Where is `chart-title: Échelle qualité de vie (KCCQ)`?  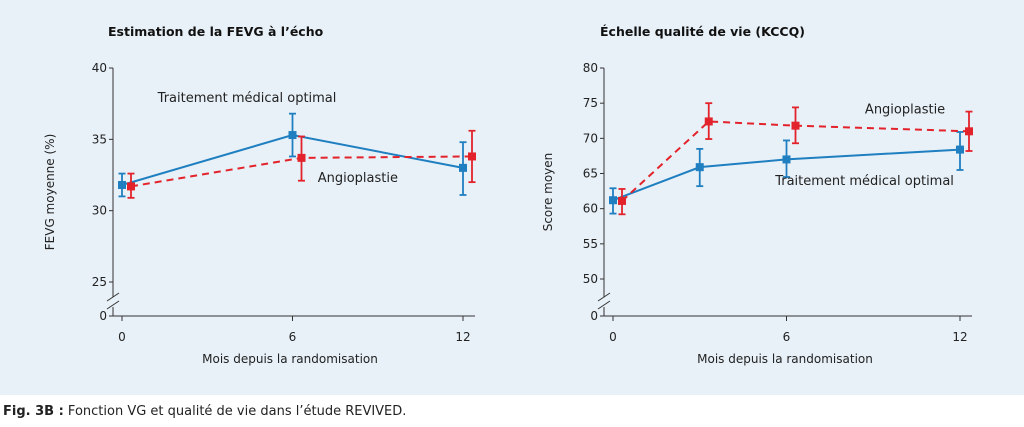
chart-title: Échelle qualité de vie (KCCQ) is located at coordinates (702, 31).